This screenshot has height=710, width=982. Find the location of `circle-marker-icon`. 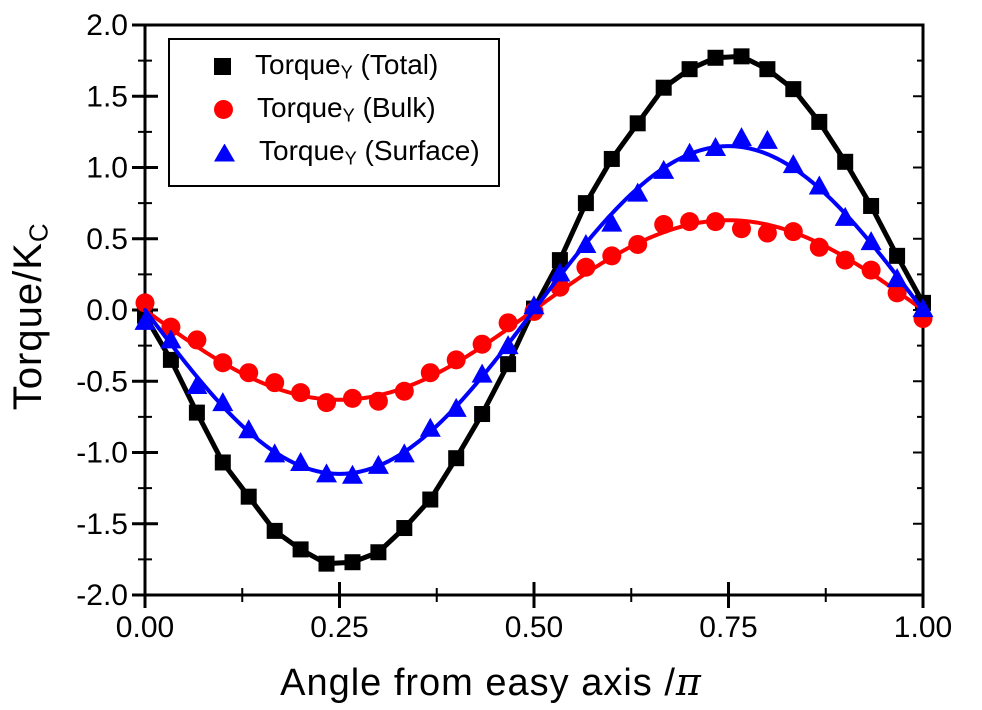

circle-marker-icon is located at coordinates (223, 109).